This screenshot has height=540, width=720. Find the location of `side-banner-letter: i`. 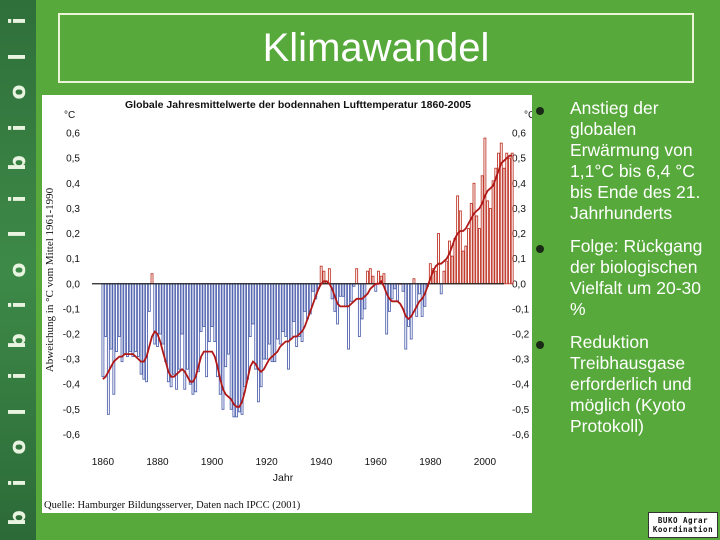

side-banner-letter: i is located at coordinates (18, 21).